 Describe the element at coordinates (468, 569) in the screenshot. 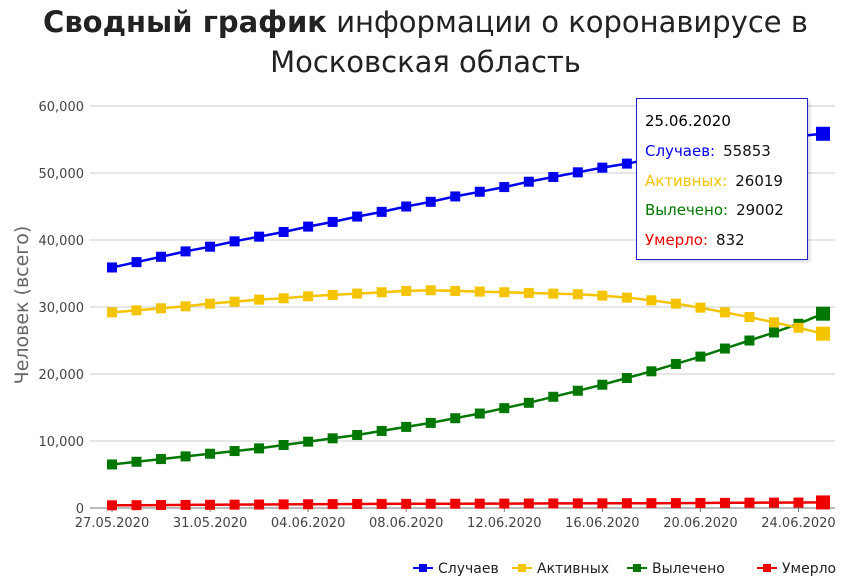

I see `legend-label: Случаев` at that location.